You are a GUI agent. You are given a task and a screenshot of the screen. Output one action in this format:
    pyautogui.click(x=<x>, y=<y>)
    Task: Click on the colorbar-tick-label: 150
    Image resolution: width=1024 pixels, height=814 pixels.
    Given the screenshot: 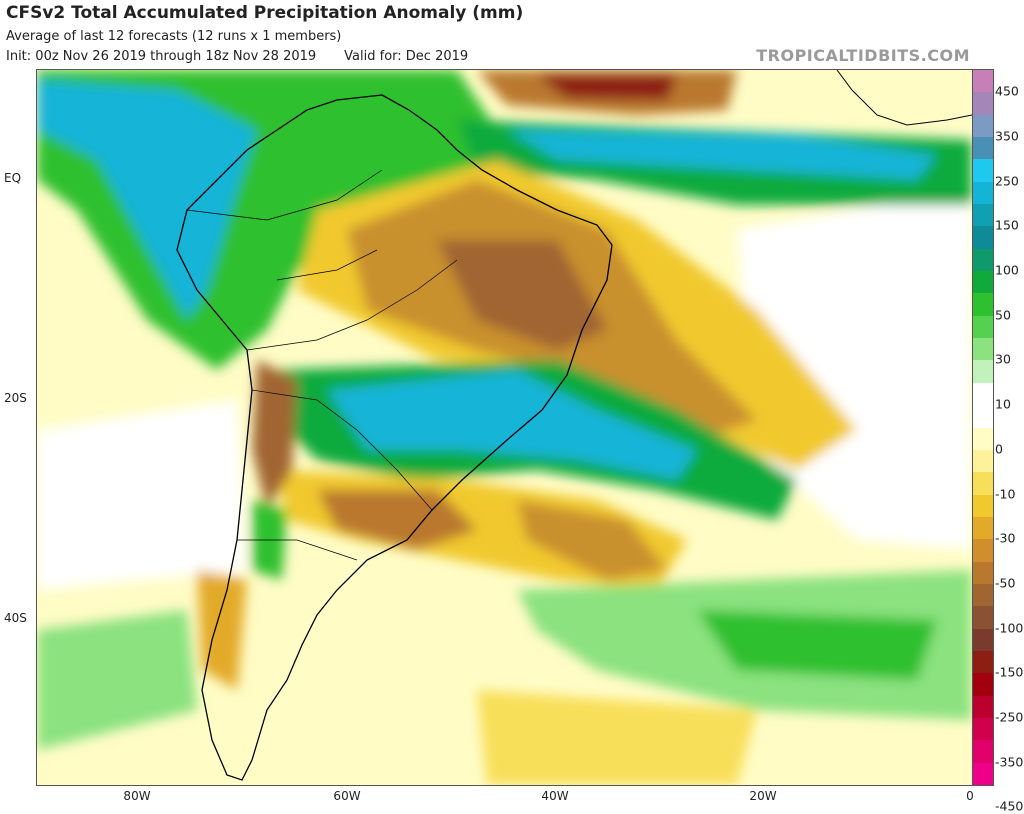 What is the action you would take?
    pyautogui.click(x=1007, y=225)
    